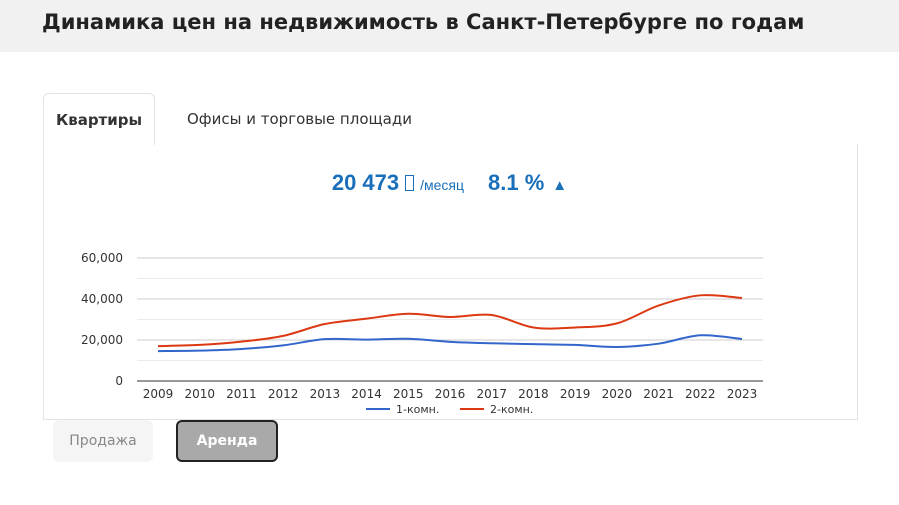 This screenshot has width=899, height=505. Describe the element at coordinates (491, 394) in the screenshot. I see `x-tick-label: 2017` at that location.